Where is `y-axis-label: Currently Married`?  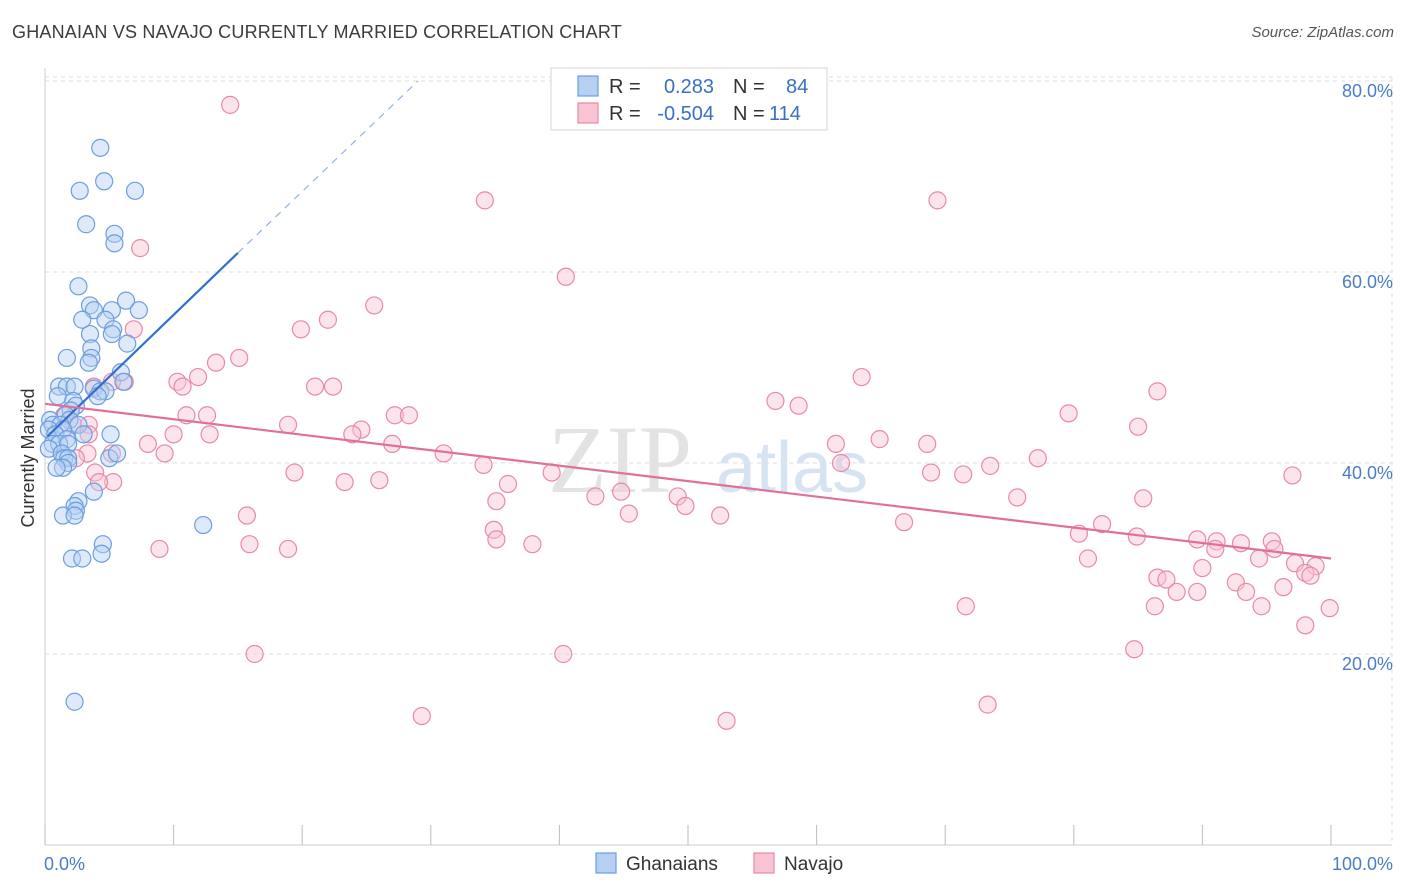 y-axis-label: Currently Married is located at coordinates (28, 457).